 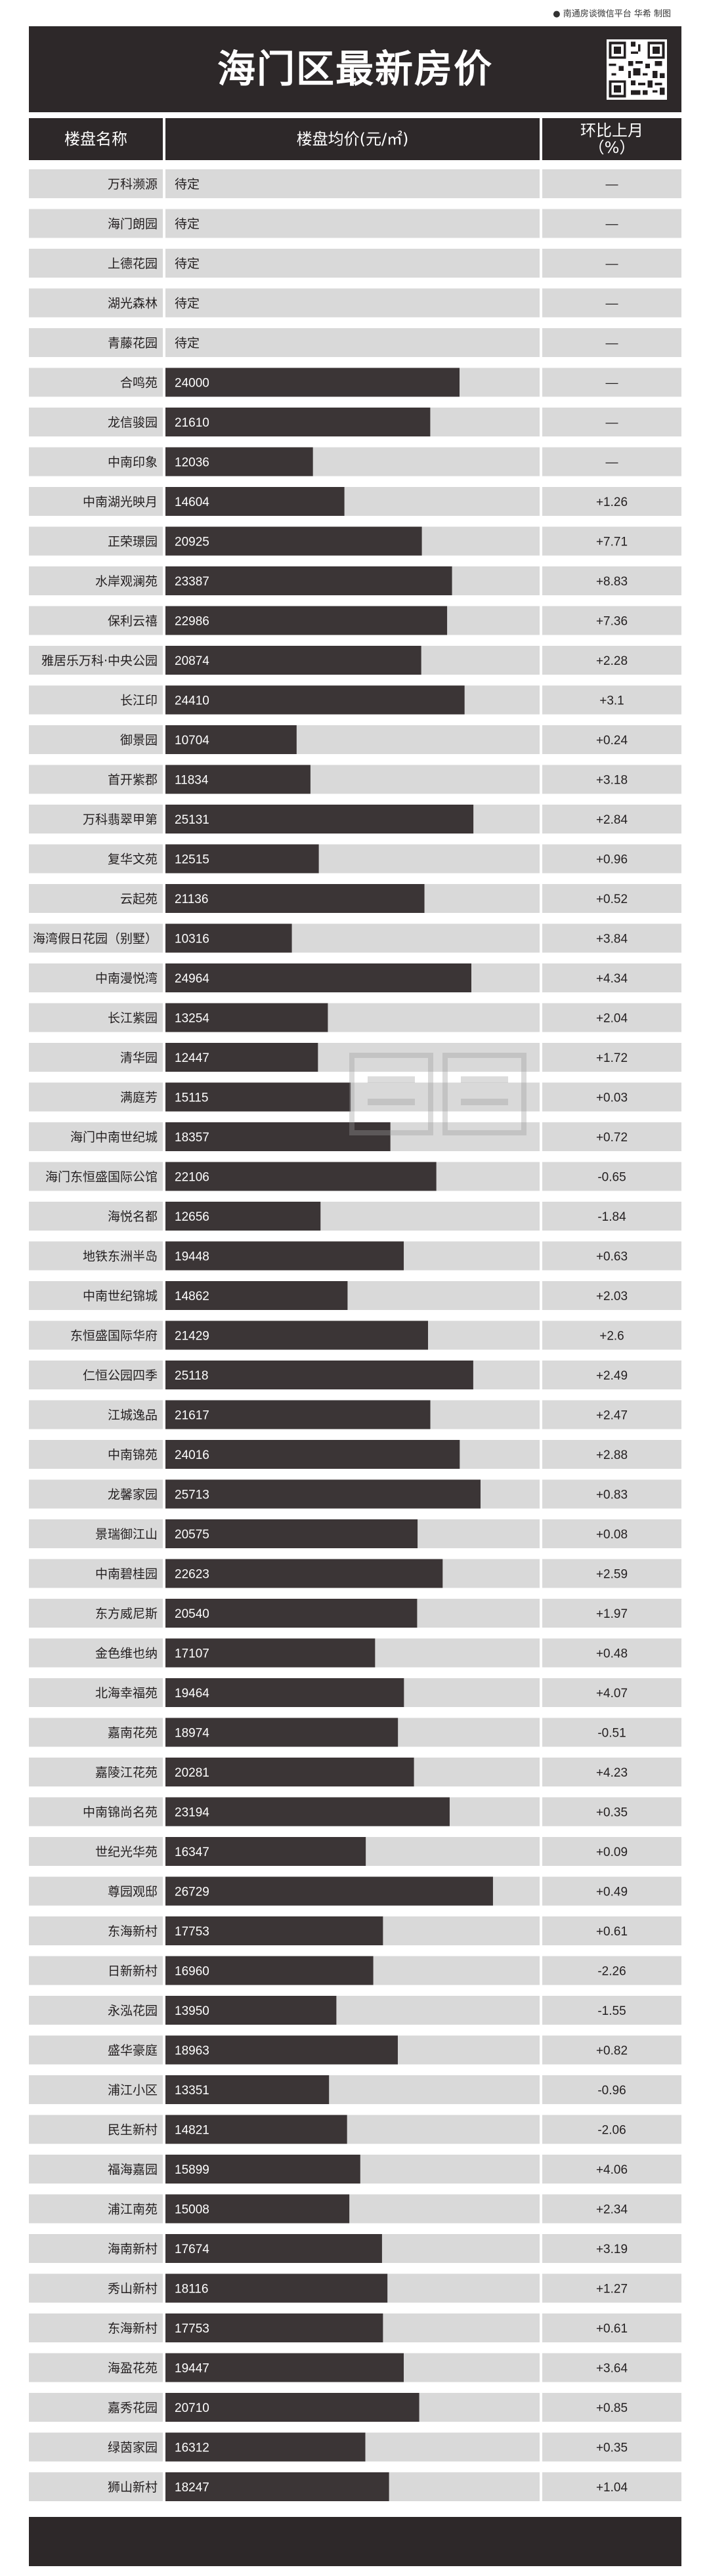 I want to click on price-label: 15115, so click(x=191, y=1098).